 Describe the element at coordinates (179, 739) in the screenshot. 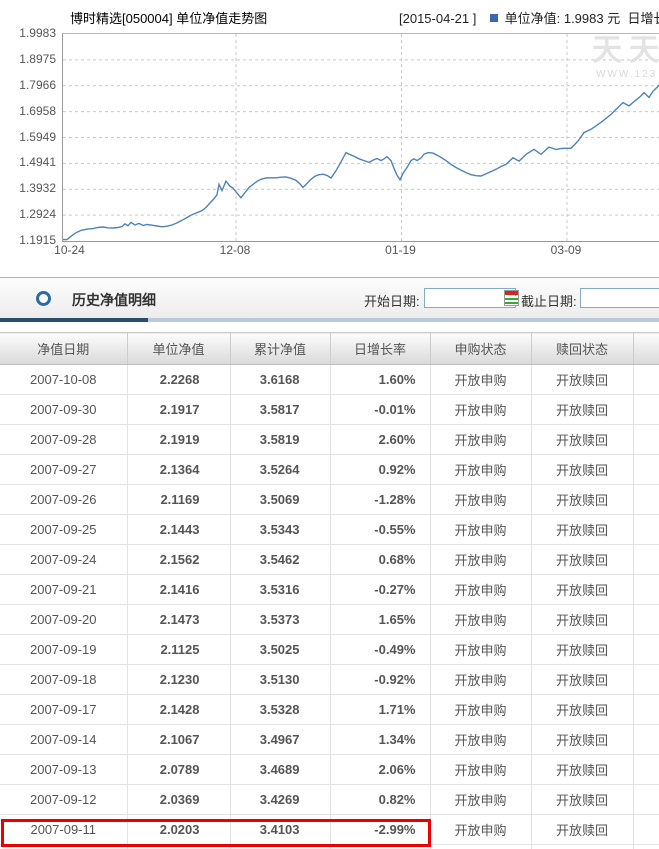

I see `unit-nav-cell: 2.1067` at that location.